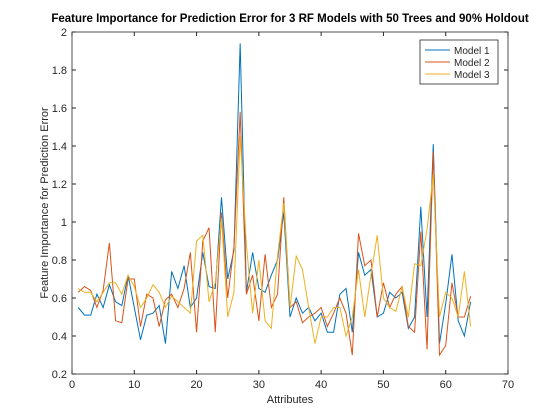  I want to click on y-tick-label: 2, so click(64, 33).